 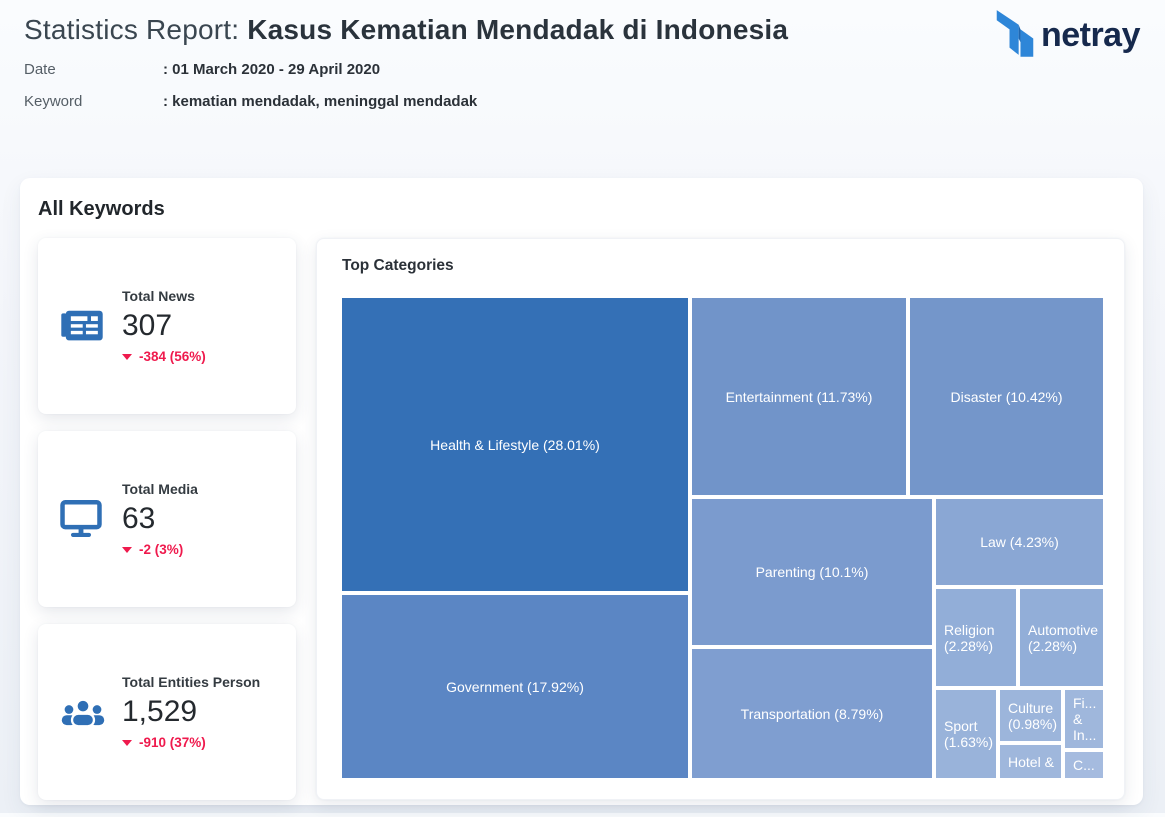 What do you see at coordinates (160, 711) in the screenshot?
I see `total-entities-person-value: 1,529` at bounding box center [160, 711].